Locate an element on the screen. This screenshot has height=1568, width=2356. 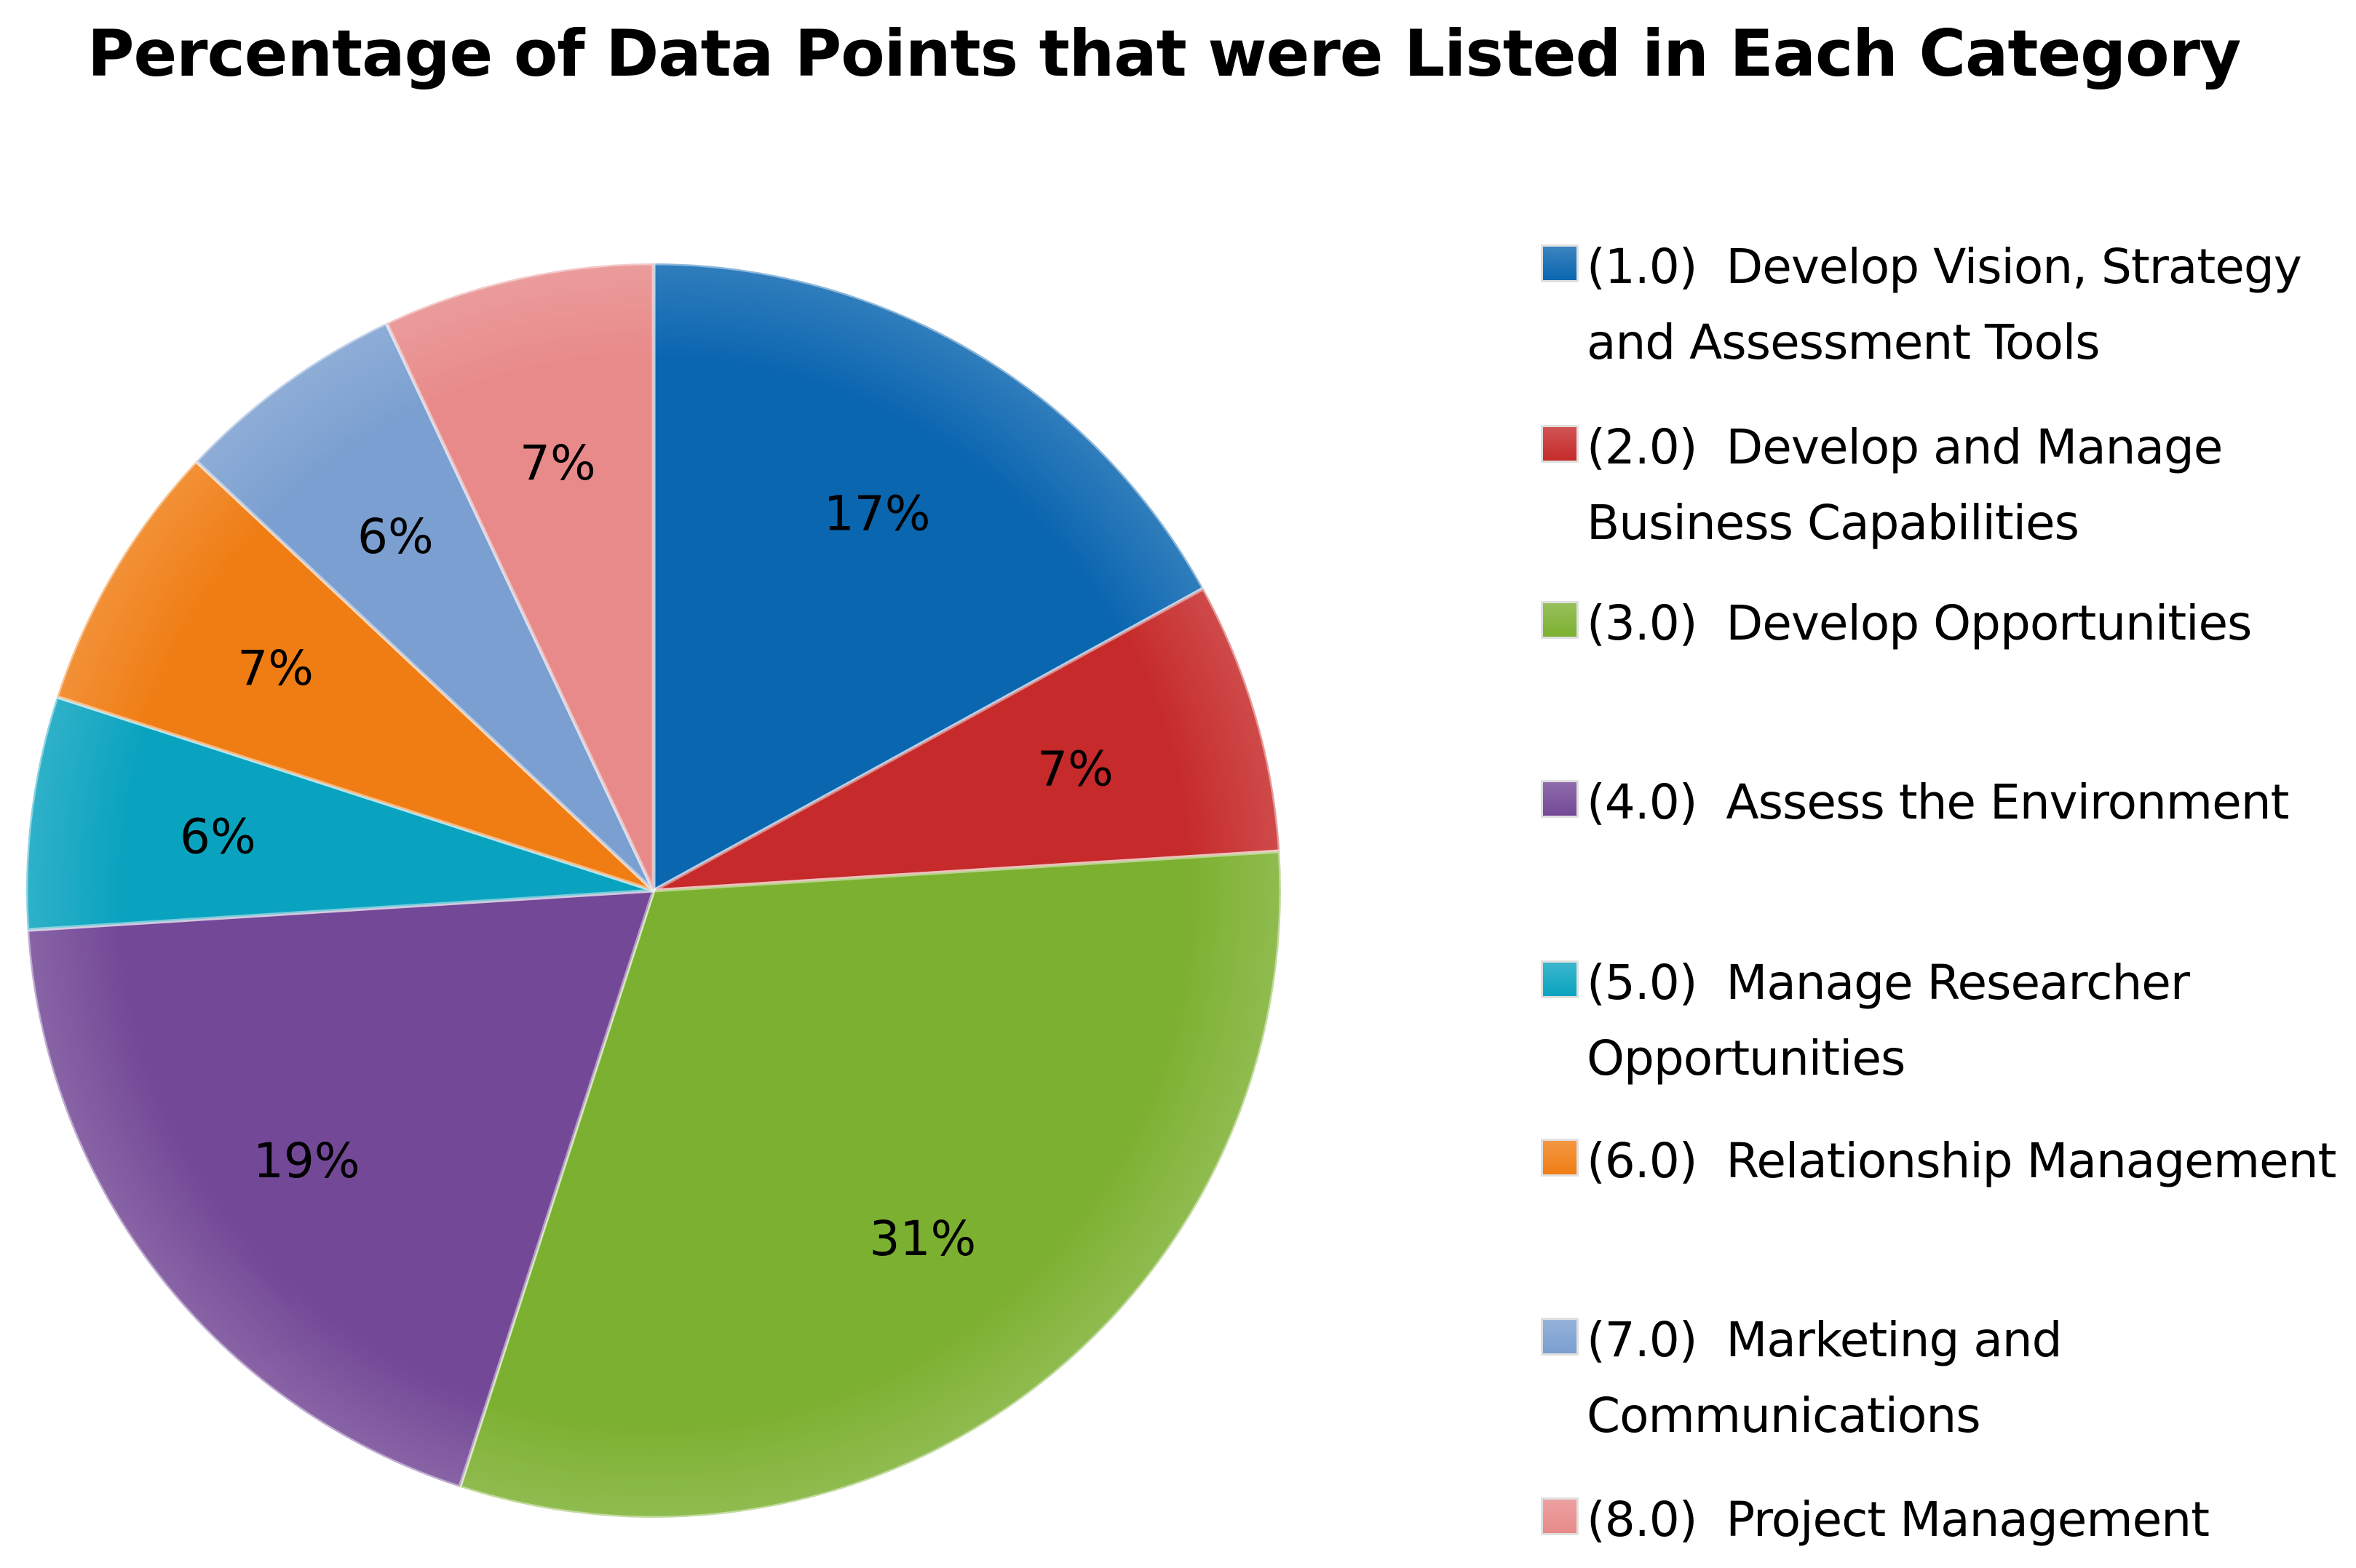
data-label-1: 17% is located at coordinates (877, 514).